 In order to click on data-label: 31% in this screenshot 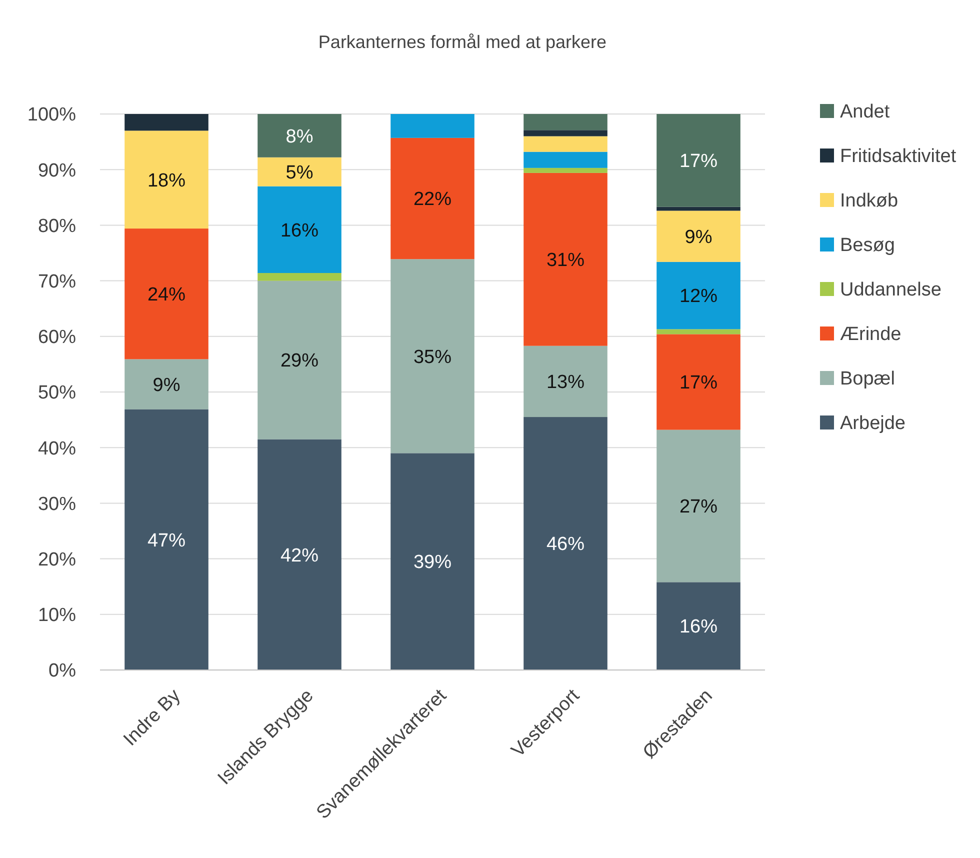, I will do `click(565, 261)`.